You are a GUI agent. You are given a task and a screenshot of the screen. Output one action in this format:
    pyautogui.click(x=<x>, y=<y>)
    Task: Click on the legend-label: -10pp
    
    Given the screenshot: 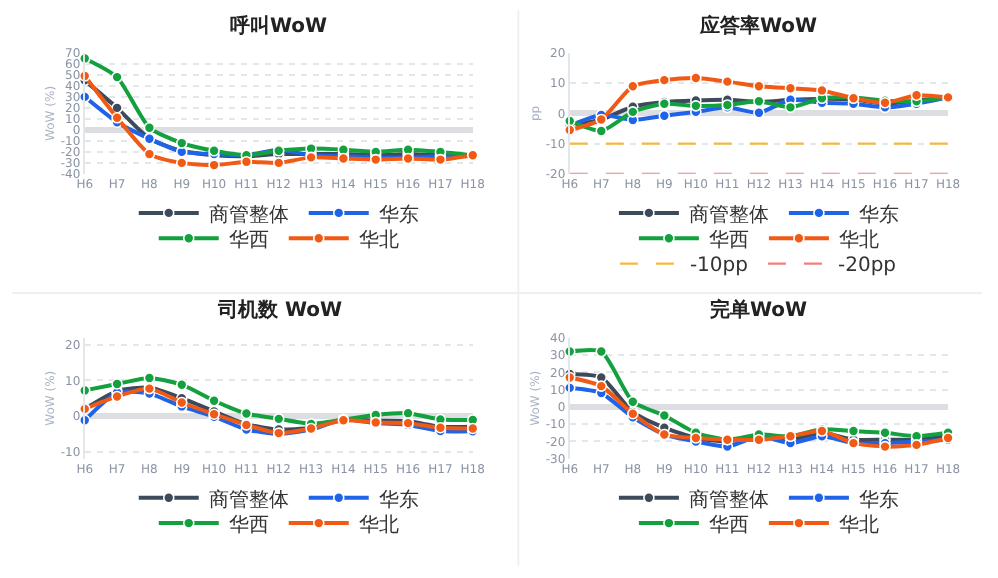 What is the action you would take?
    pyautogui.click(x=718, y=266)
    